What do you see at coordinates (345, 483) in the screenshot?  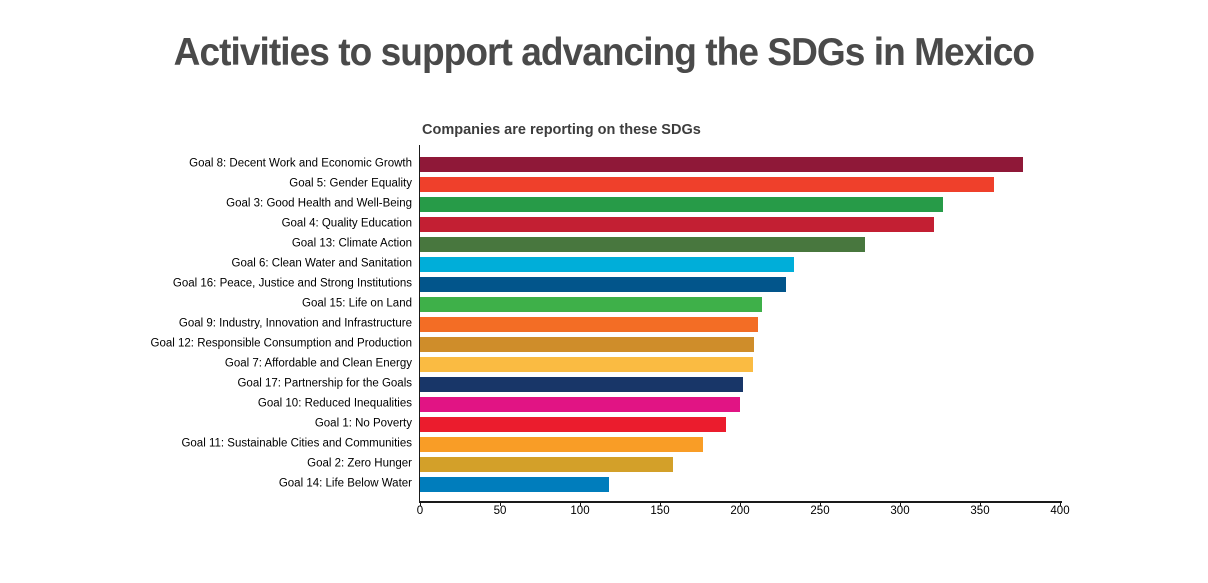 I see `y-label-goal-14: Goal 14: Life Below Water` at bounding box center [345, 483].